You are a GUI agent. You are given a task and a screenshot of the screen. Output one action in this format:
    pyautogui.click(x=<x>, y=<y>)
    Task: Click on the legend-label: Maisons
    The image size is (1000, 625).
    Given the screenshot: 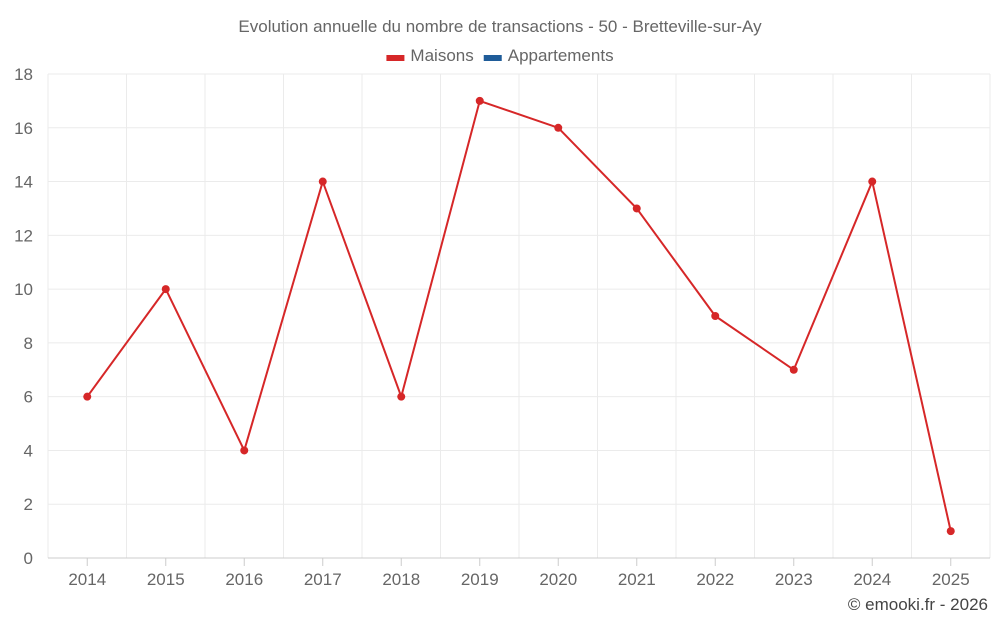 What is the action you would take?
    pyautogui.click(x=441, y=55)
    